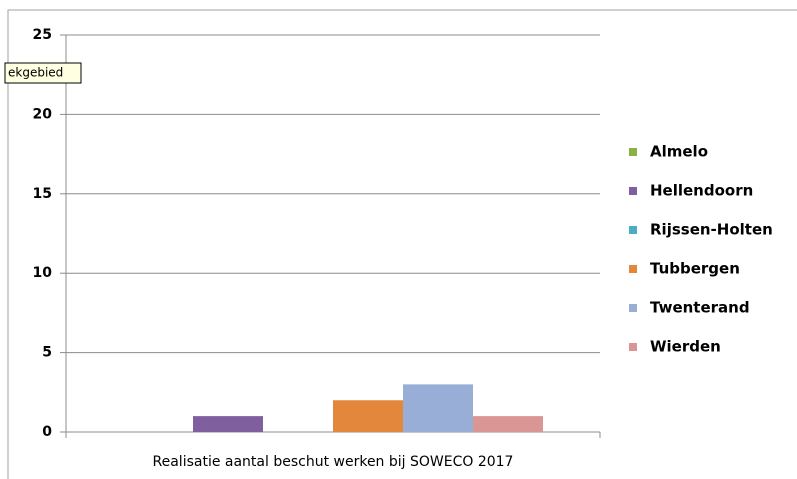  Describe the element at coordinates (43, 114) in the screenshot. I see `y-tick-label: 20` at that location.